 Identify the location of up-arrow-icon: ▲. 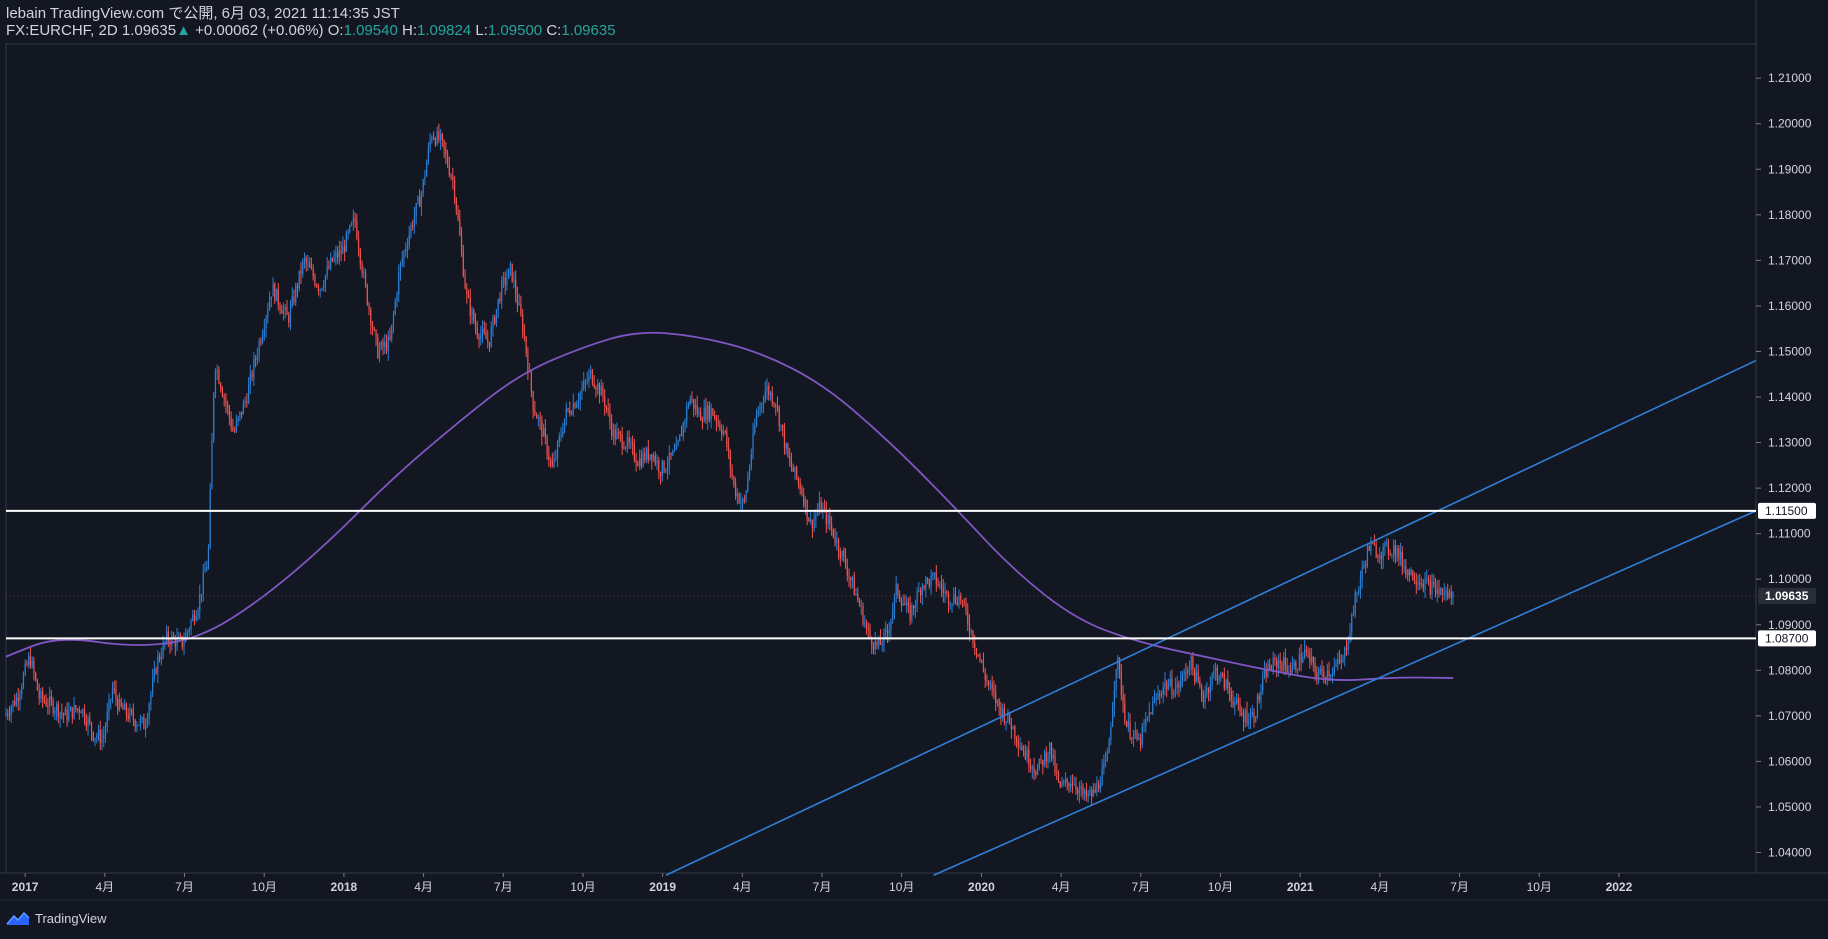
(183, 30).